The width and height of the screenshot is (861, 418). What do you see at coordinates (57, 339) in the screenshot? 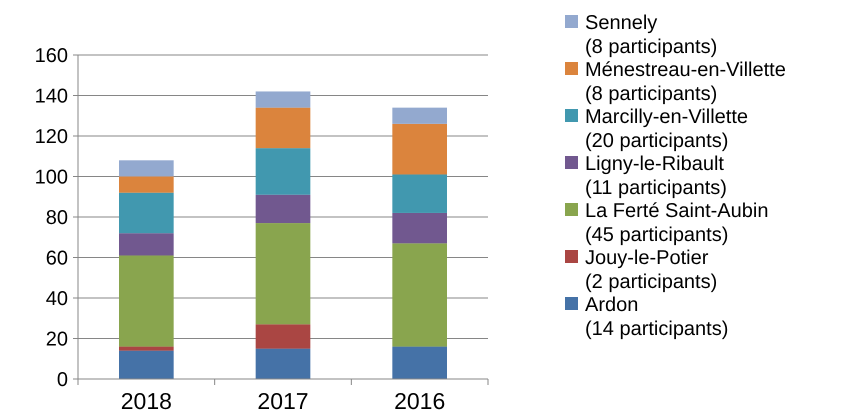
I see `y-tick-label: 20` at bounding box center [57, 339].